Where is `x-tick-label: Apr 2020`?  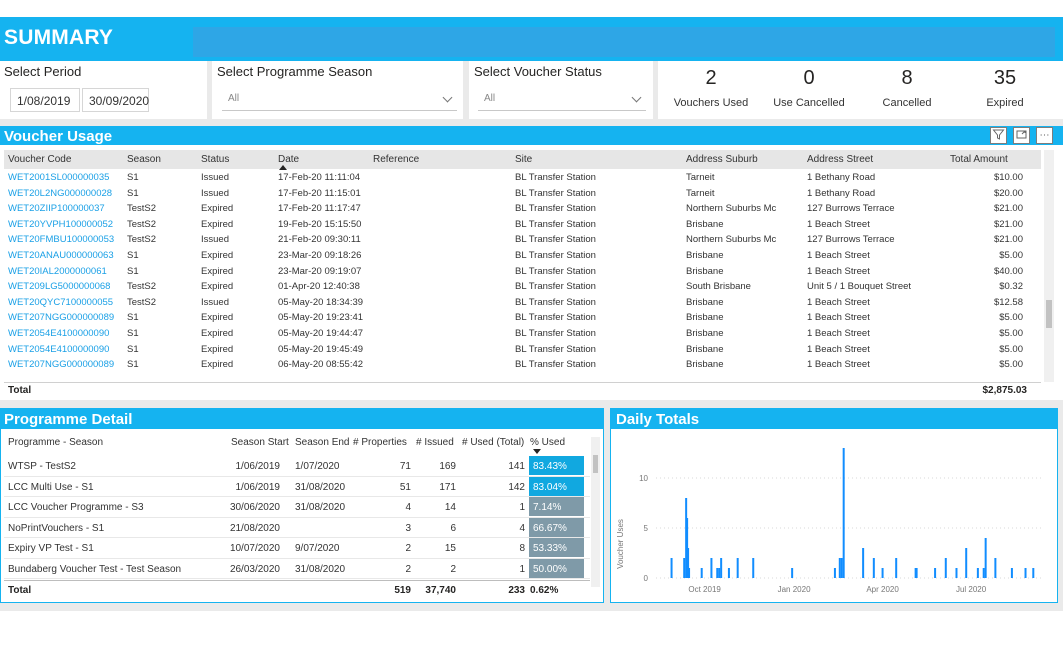
x-tick-label: Apr 2020 is located at coordinates (882, 589).